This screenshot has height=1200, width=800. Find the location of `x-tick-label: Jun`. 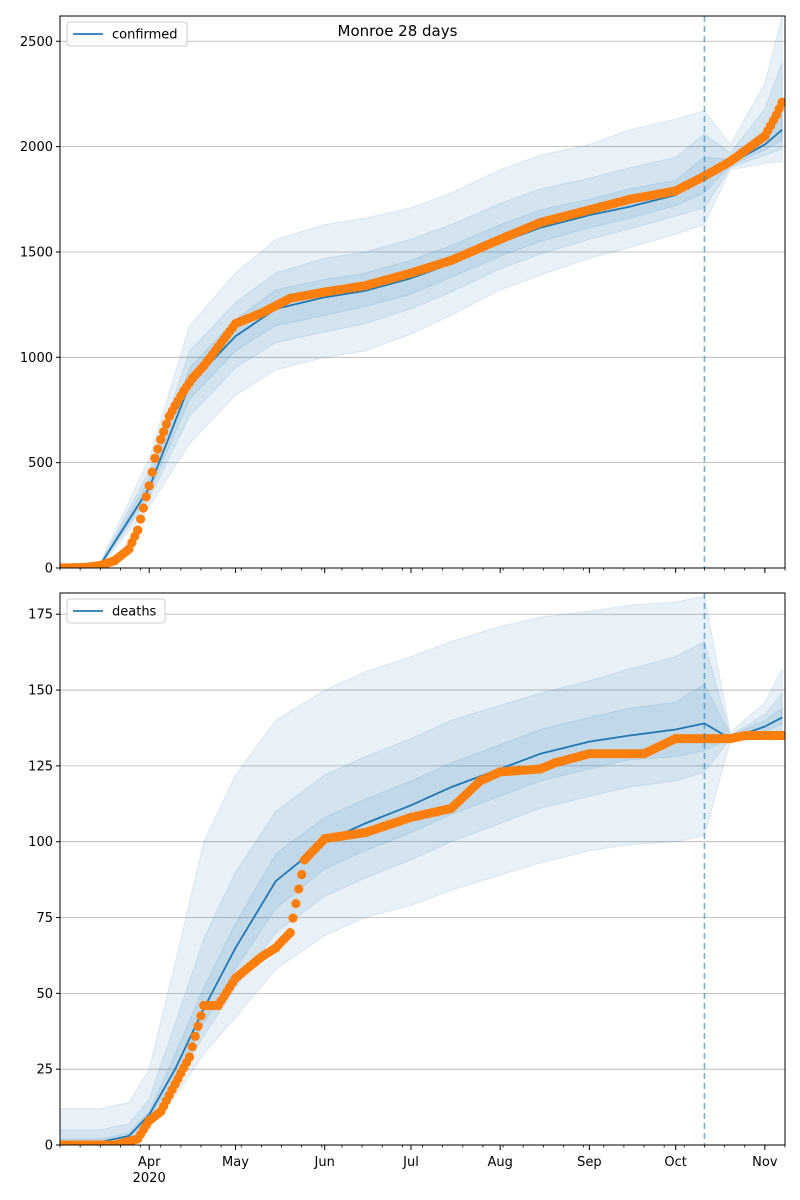

x-tick-label: Jun is located at coordinates (324, 1162).